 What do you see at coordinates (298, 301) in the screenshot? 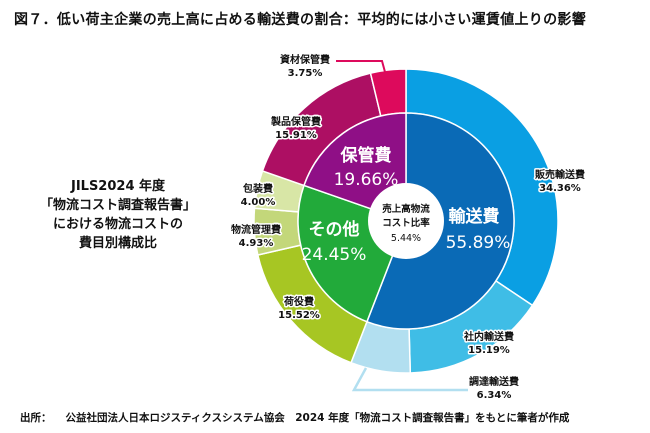
I see `outer-label-name: 荷役費` at bounding box center [298, 301].